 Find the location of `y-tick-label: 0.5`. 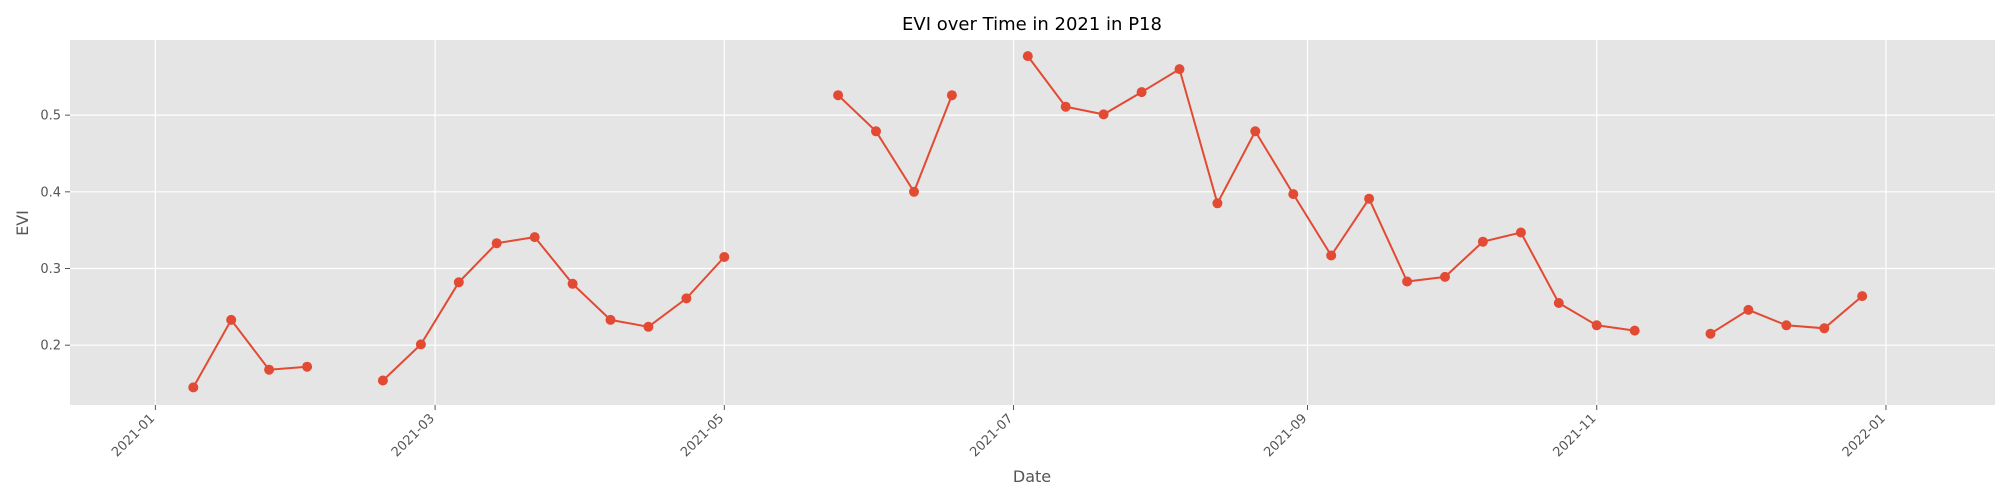

y-tick-label: 0.5 is located at coordinates (50, 116).